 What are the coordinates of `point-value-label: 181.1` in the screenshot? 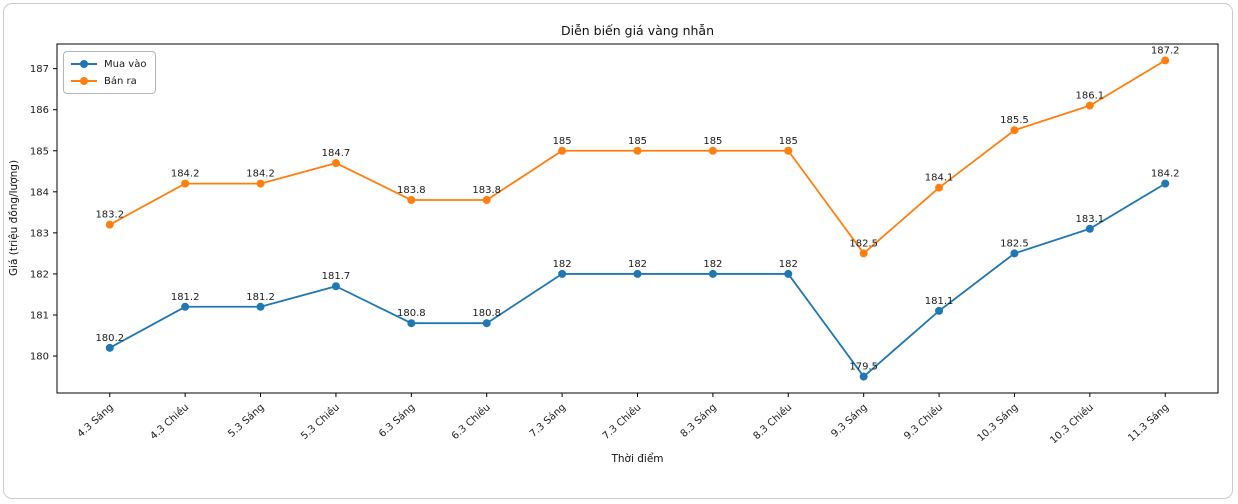 It's located at (939, 301).